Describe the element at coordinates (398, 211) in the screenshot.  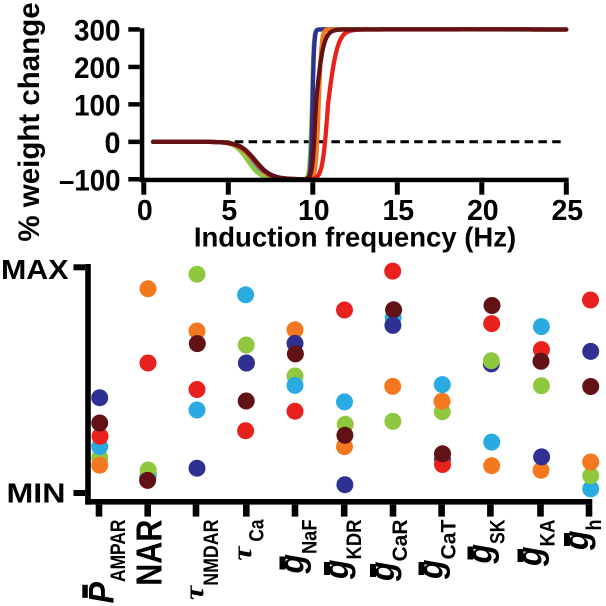
I see `svg-text: 15` at that location.